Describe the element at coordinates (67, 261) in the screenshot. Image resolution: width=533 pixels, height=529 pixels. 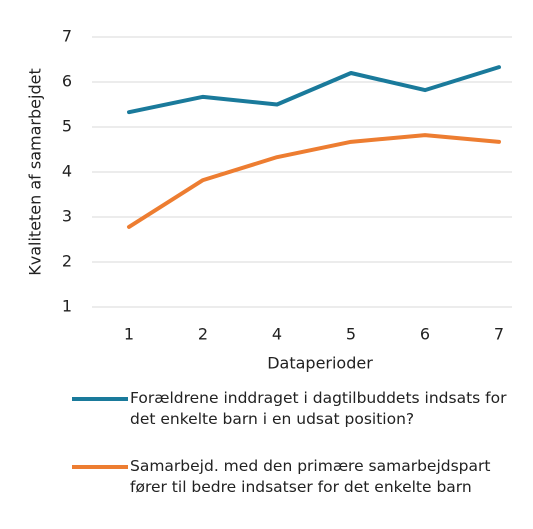
I see `y-tick-label: 2` at that location.